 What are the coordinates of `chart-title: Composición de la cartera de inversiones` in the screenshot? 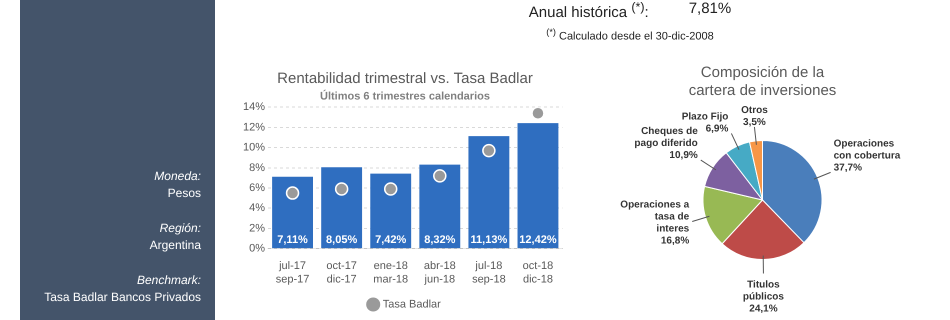 It's located at (762, 82).